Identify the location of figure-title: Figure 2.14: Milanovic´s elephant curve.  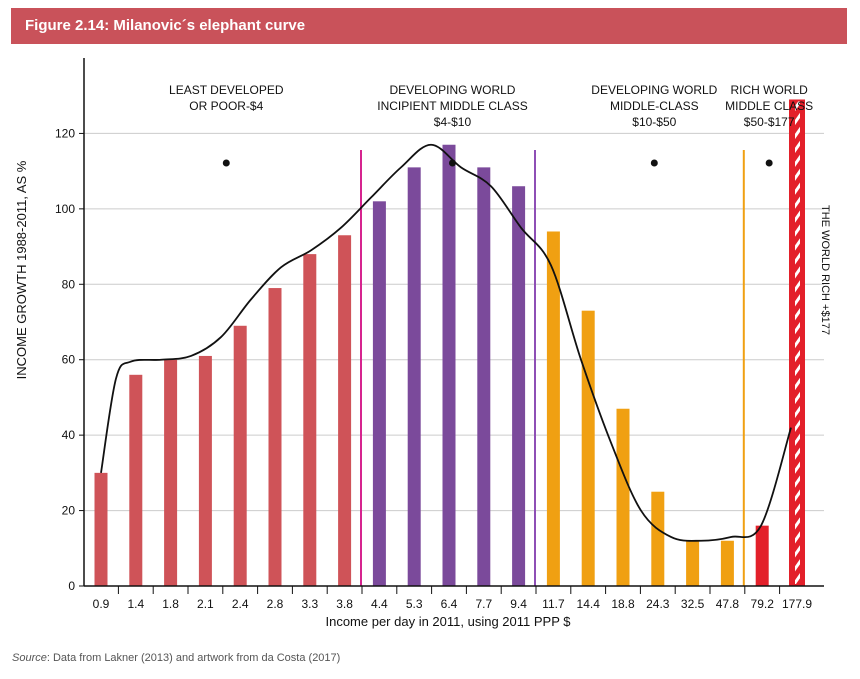
(165, 25).